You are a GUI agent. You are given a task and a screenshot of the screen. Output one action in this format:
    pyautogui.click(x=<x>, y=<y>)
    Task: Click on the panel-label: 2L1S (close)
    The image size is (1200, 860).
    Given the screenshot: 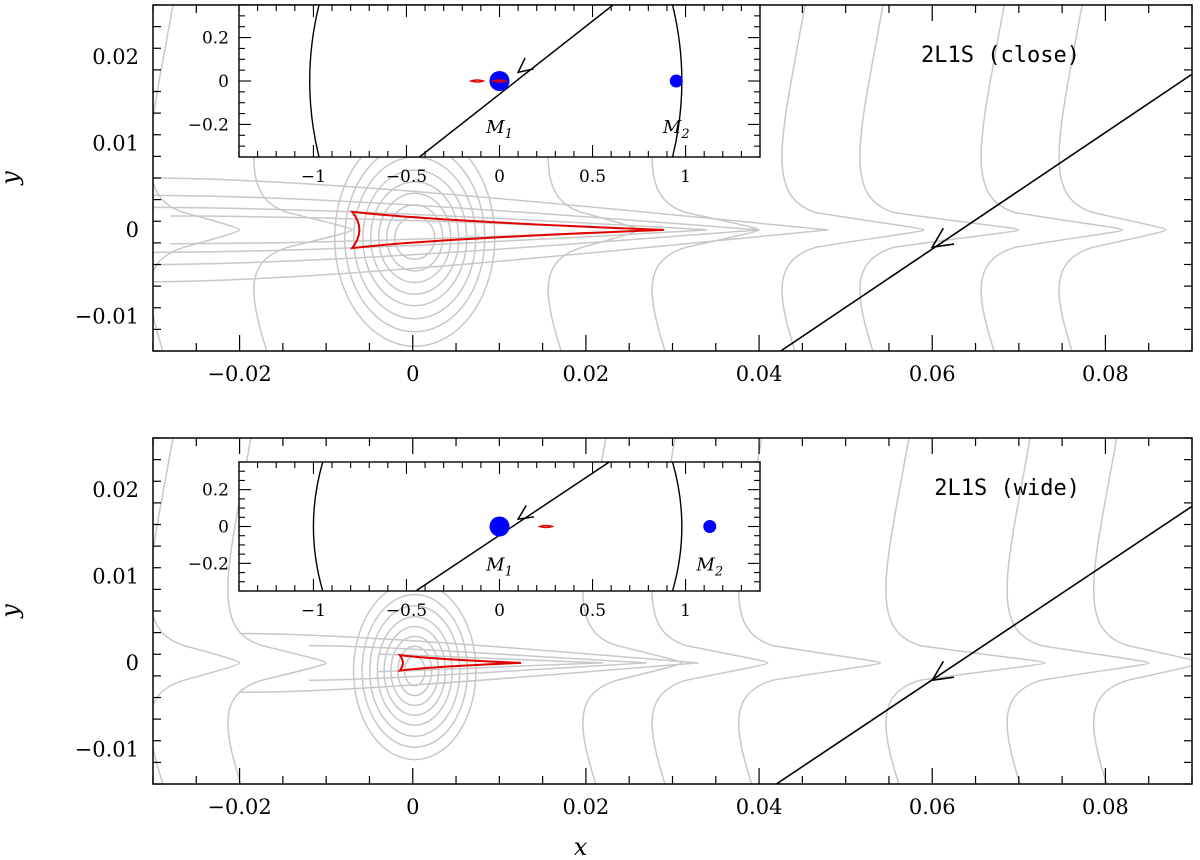 What is the action you would take?
    pyautogui.click(x=1000, y=55)
    